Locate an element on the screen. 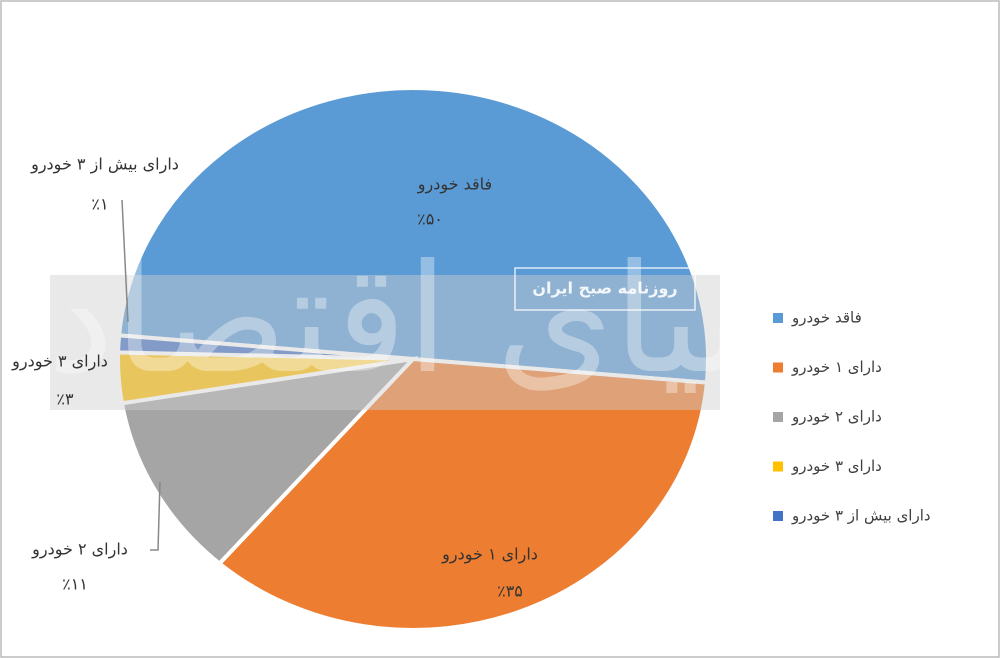 The image size is (1000, 658). legend-label: دارای بیش از ۳ خودرو is located at coordinates (861, 516).